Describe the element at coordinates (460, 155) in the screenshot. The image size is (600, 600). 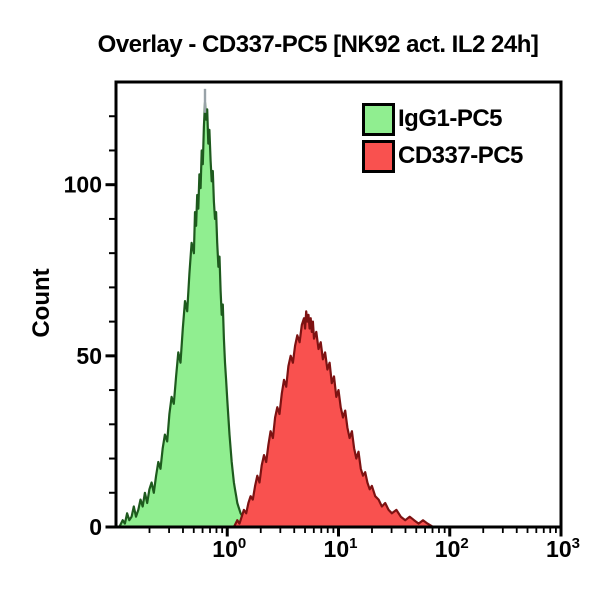
I see `legend-label: CD337-PC5` at that location.